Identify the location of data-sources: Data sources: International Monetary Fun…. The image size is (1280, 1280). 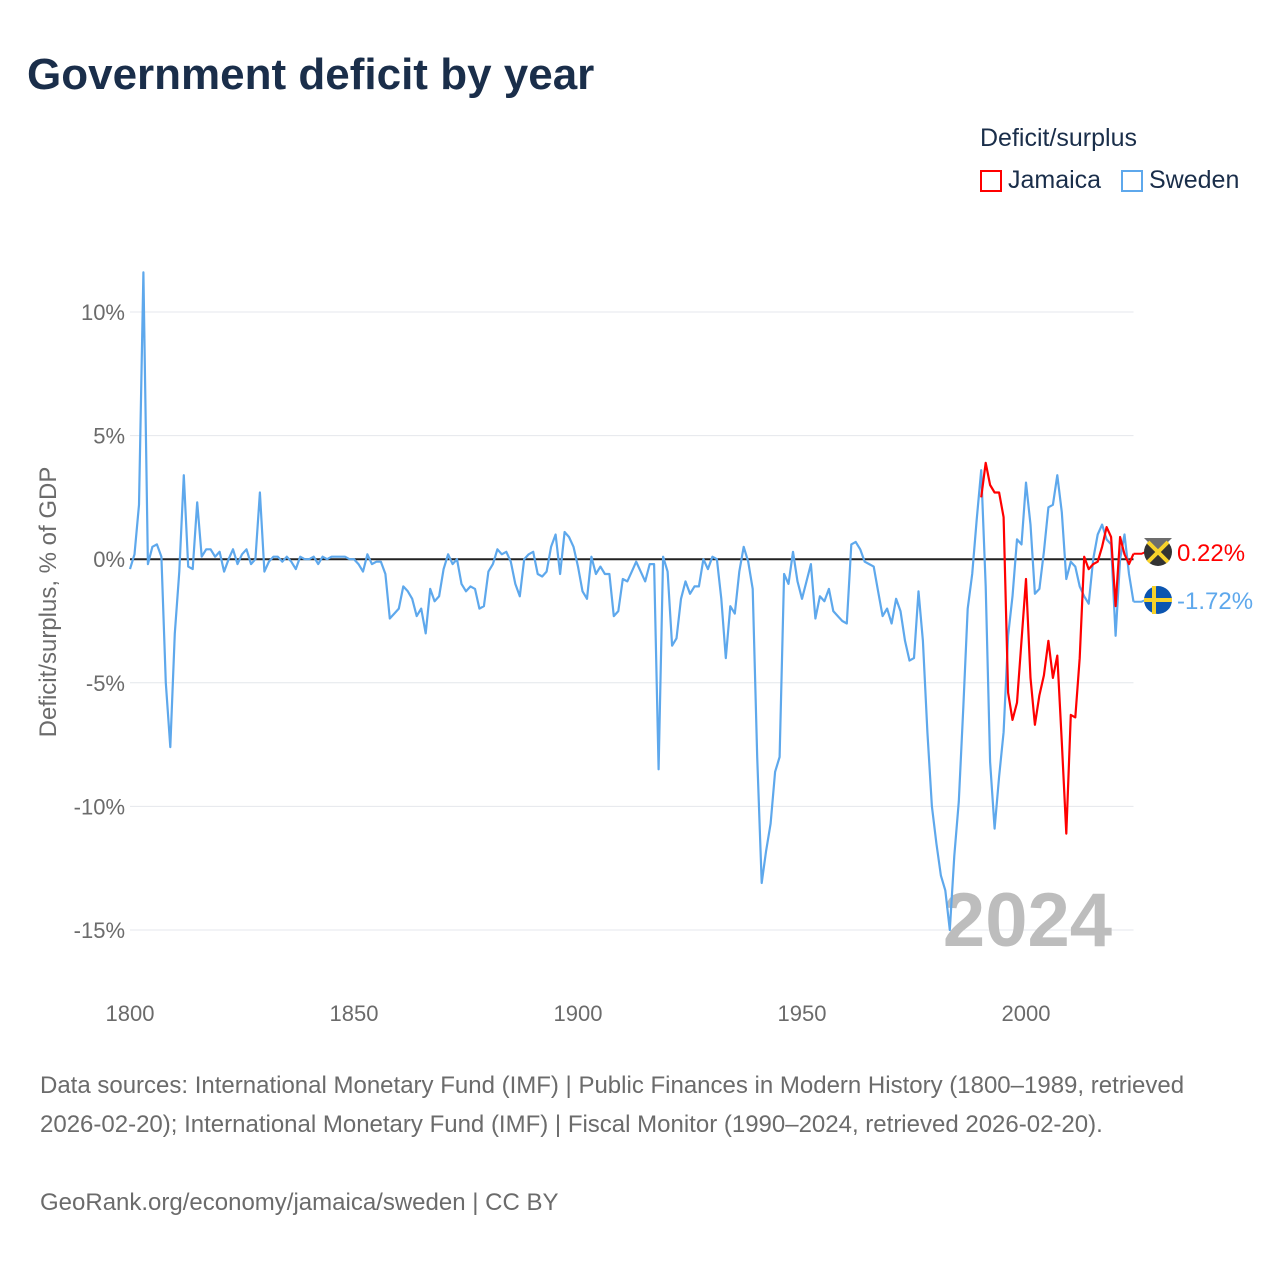
(612, 1105).